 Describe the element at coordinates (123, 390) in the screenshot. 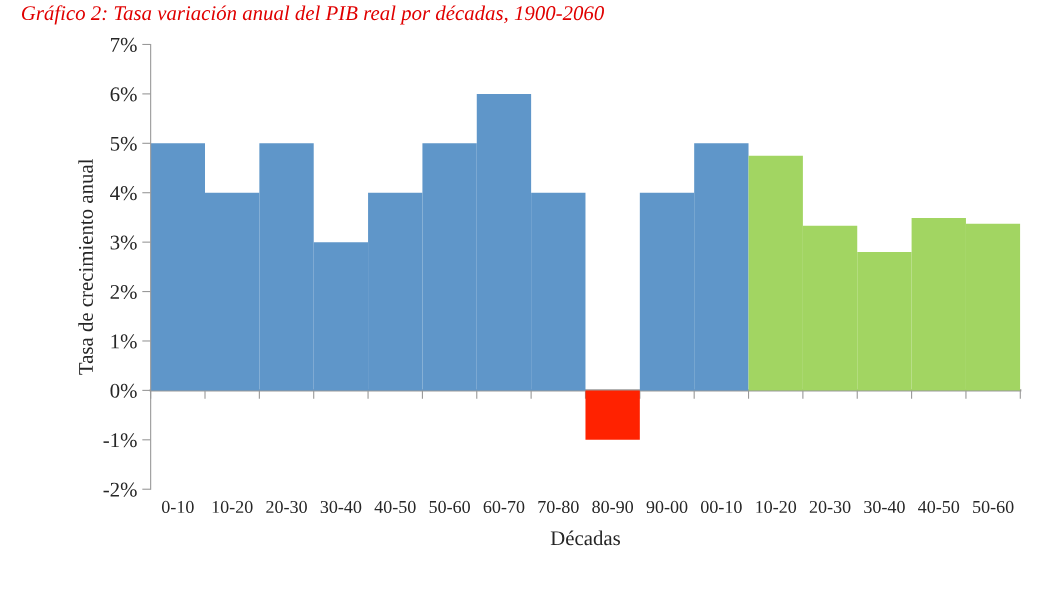

I see `y-tick-label: 0%` at that location.